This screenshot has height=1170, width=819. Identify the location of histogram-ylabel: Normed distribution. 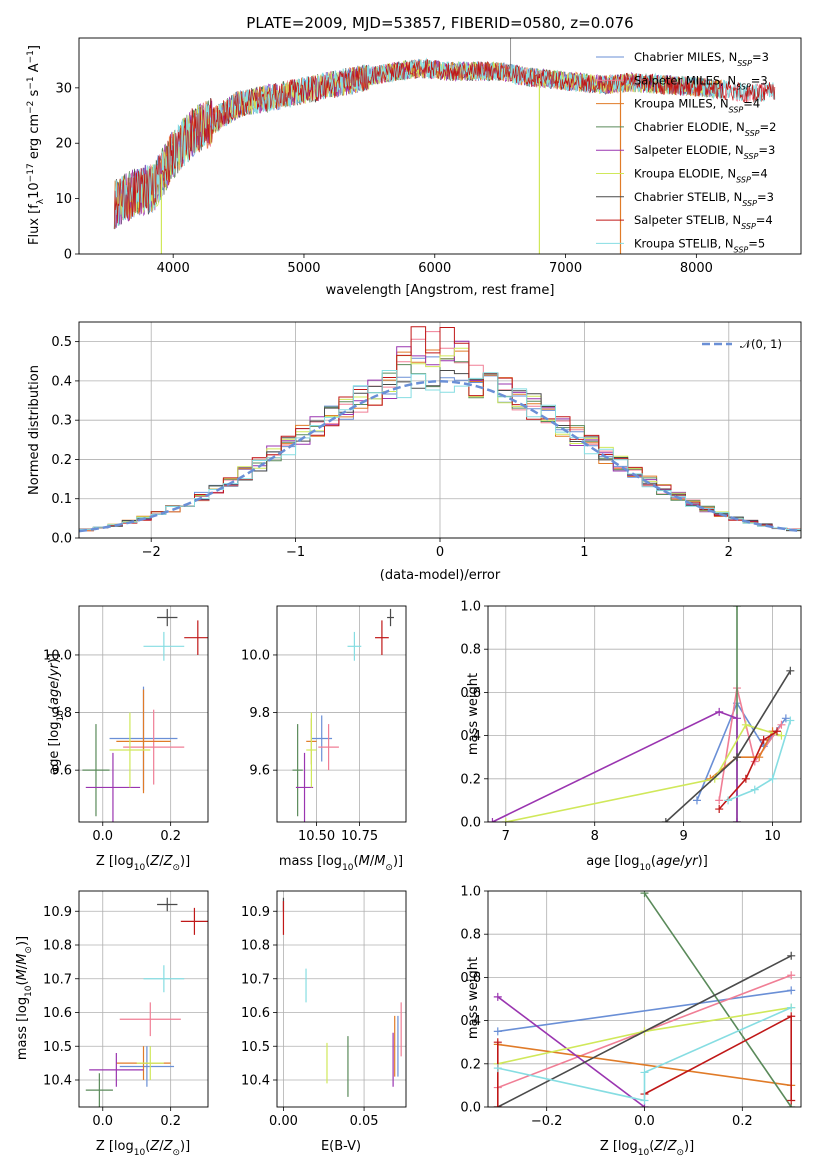
(34, 430).